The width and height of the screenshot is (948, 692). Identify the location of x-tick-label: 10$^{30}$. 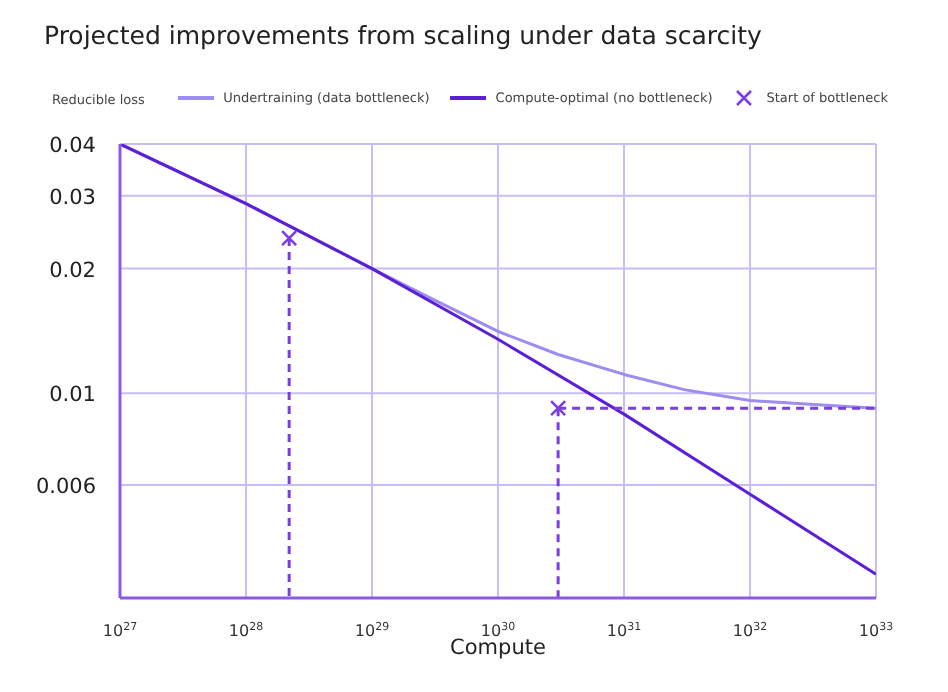
(498, 630).